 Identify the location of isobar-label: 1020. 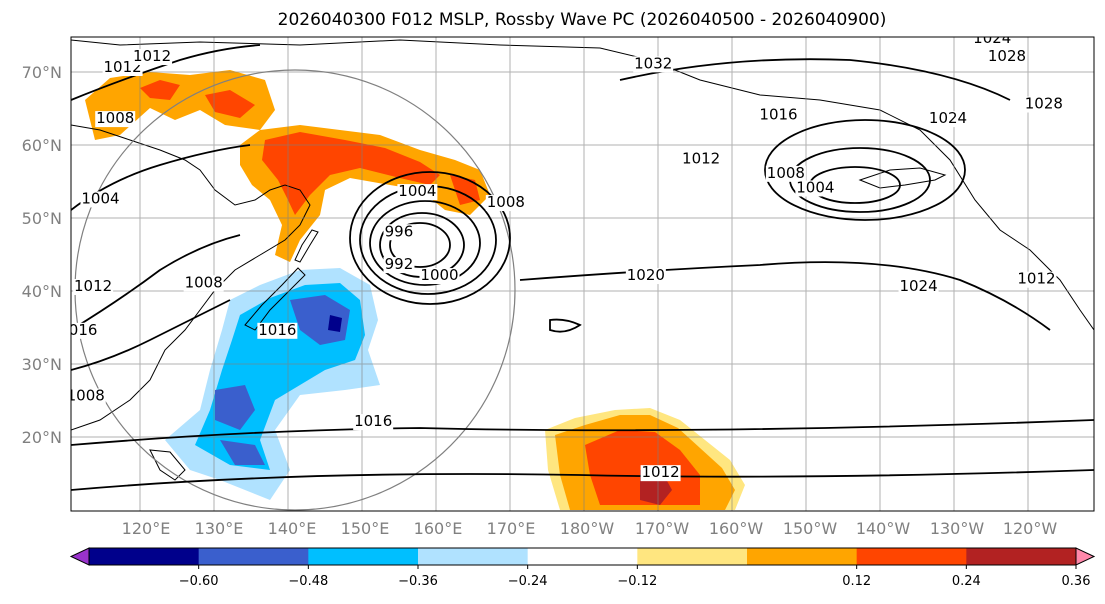
(646, 275).